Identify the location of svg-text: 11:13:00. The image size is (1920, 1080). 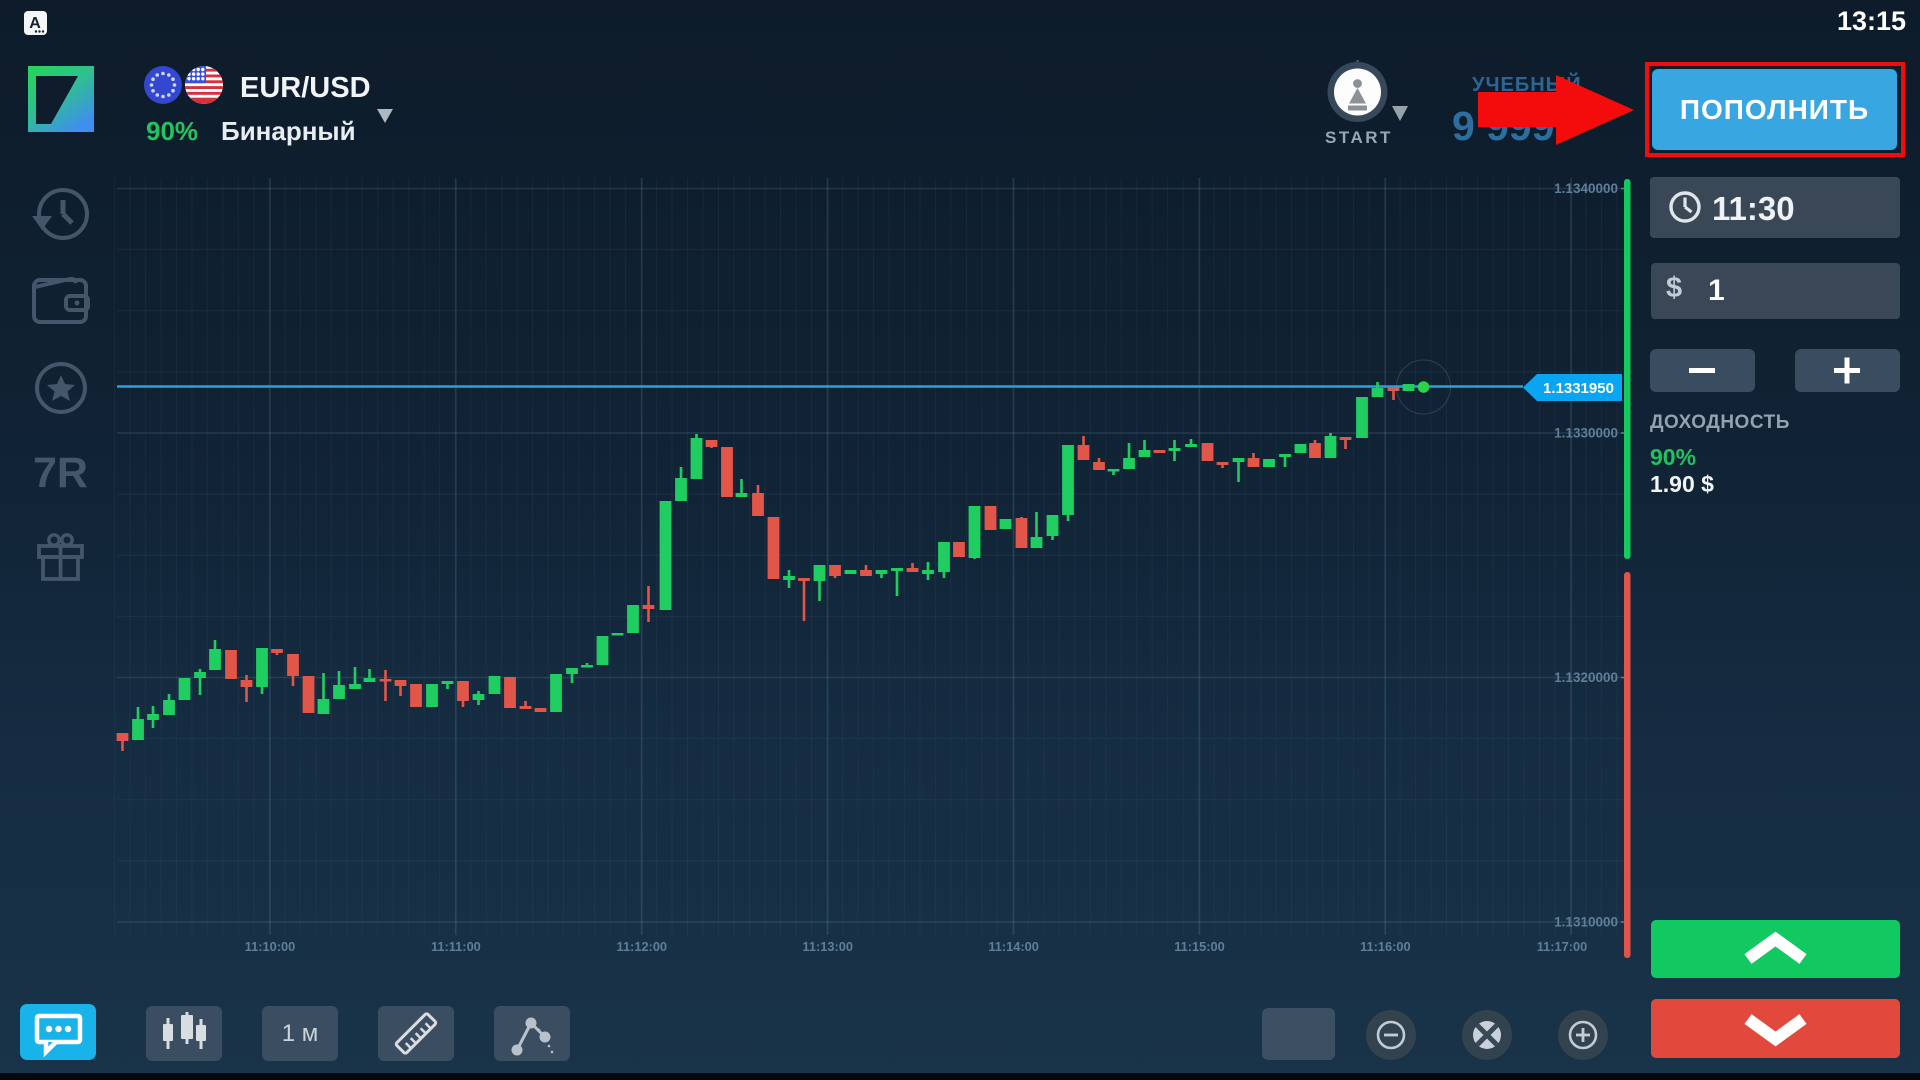
(827, 946).